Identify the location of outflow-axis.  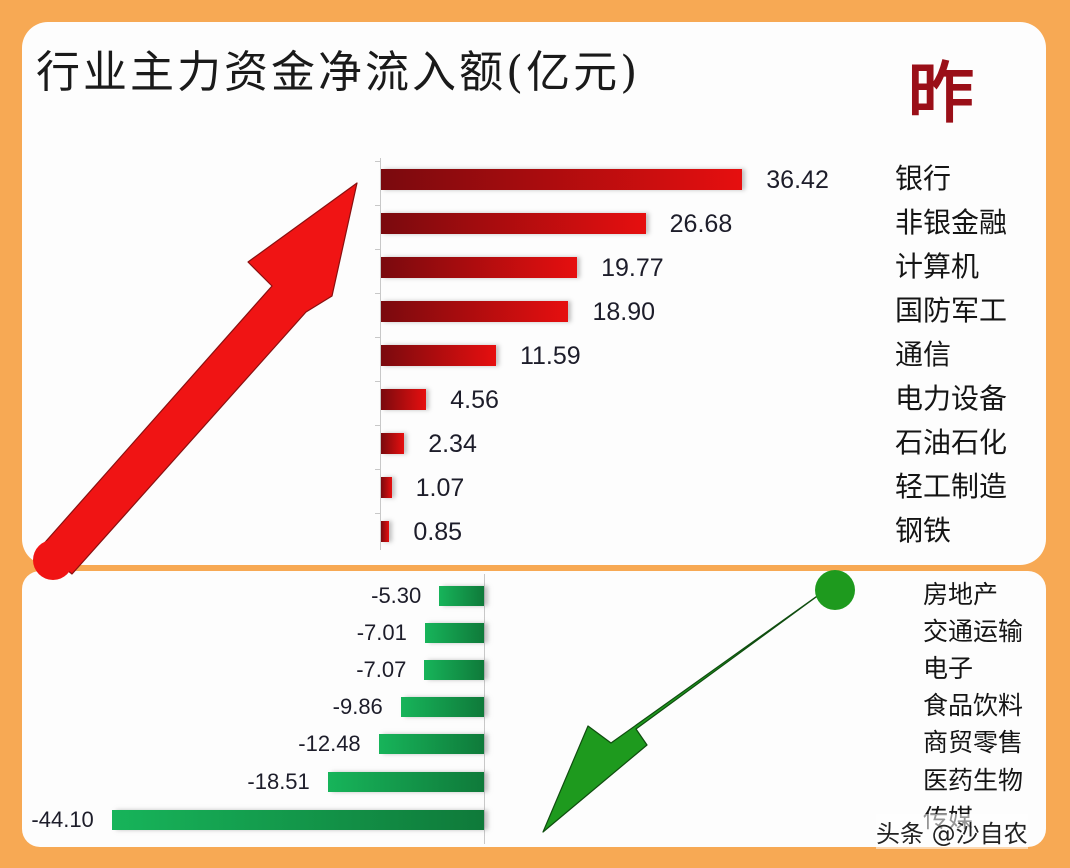
(484, 709).